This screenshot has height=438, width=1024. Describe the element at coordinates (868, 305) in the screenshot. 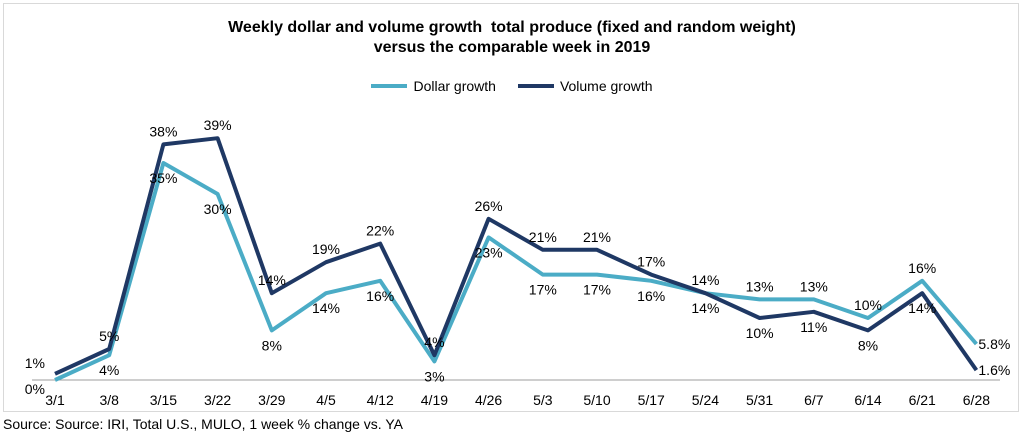

I see `dollar-growth-data-label: 10%` at that location.